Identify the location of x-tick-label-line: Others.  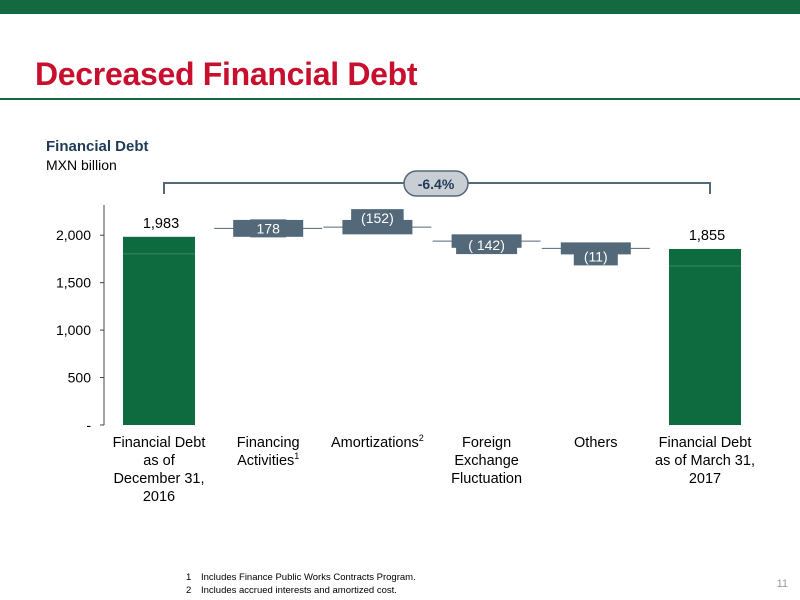
(596, 443).